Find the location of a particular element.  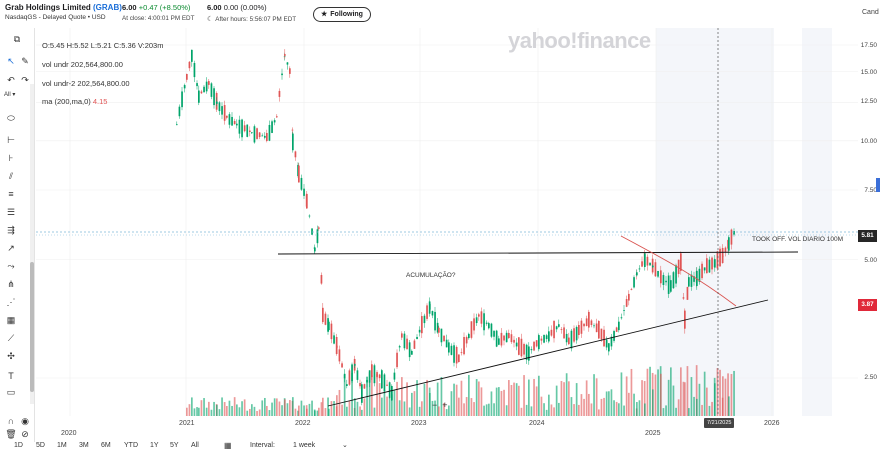

following-button: ★ Following is located at coordinates (342, 14).